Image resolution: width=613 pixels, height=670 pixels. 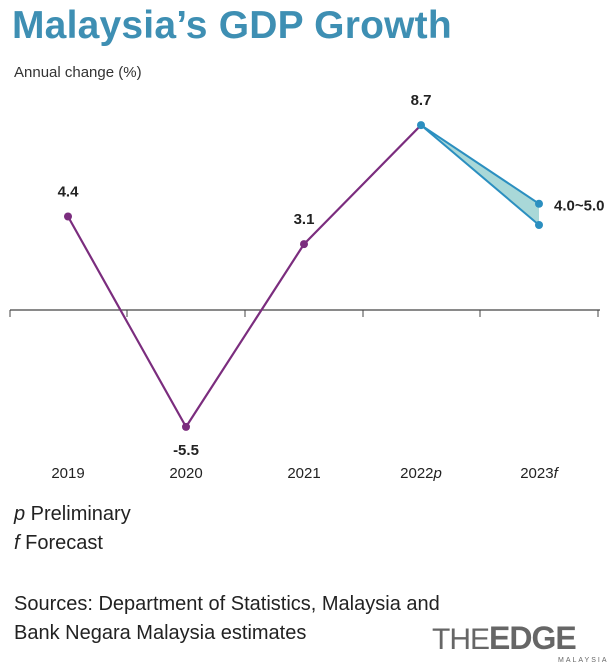 What do you see at coordinates (232, 25) in the screenshot?
I see `chart-title: Malaysia’s GDP Growth` at bounding box center [232, 25].